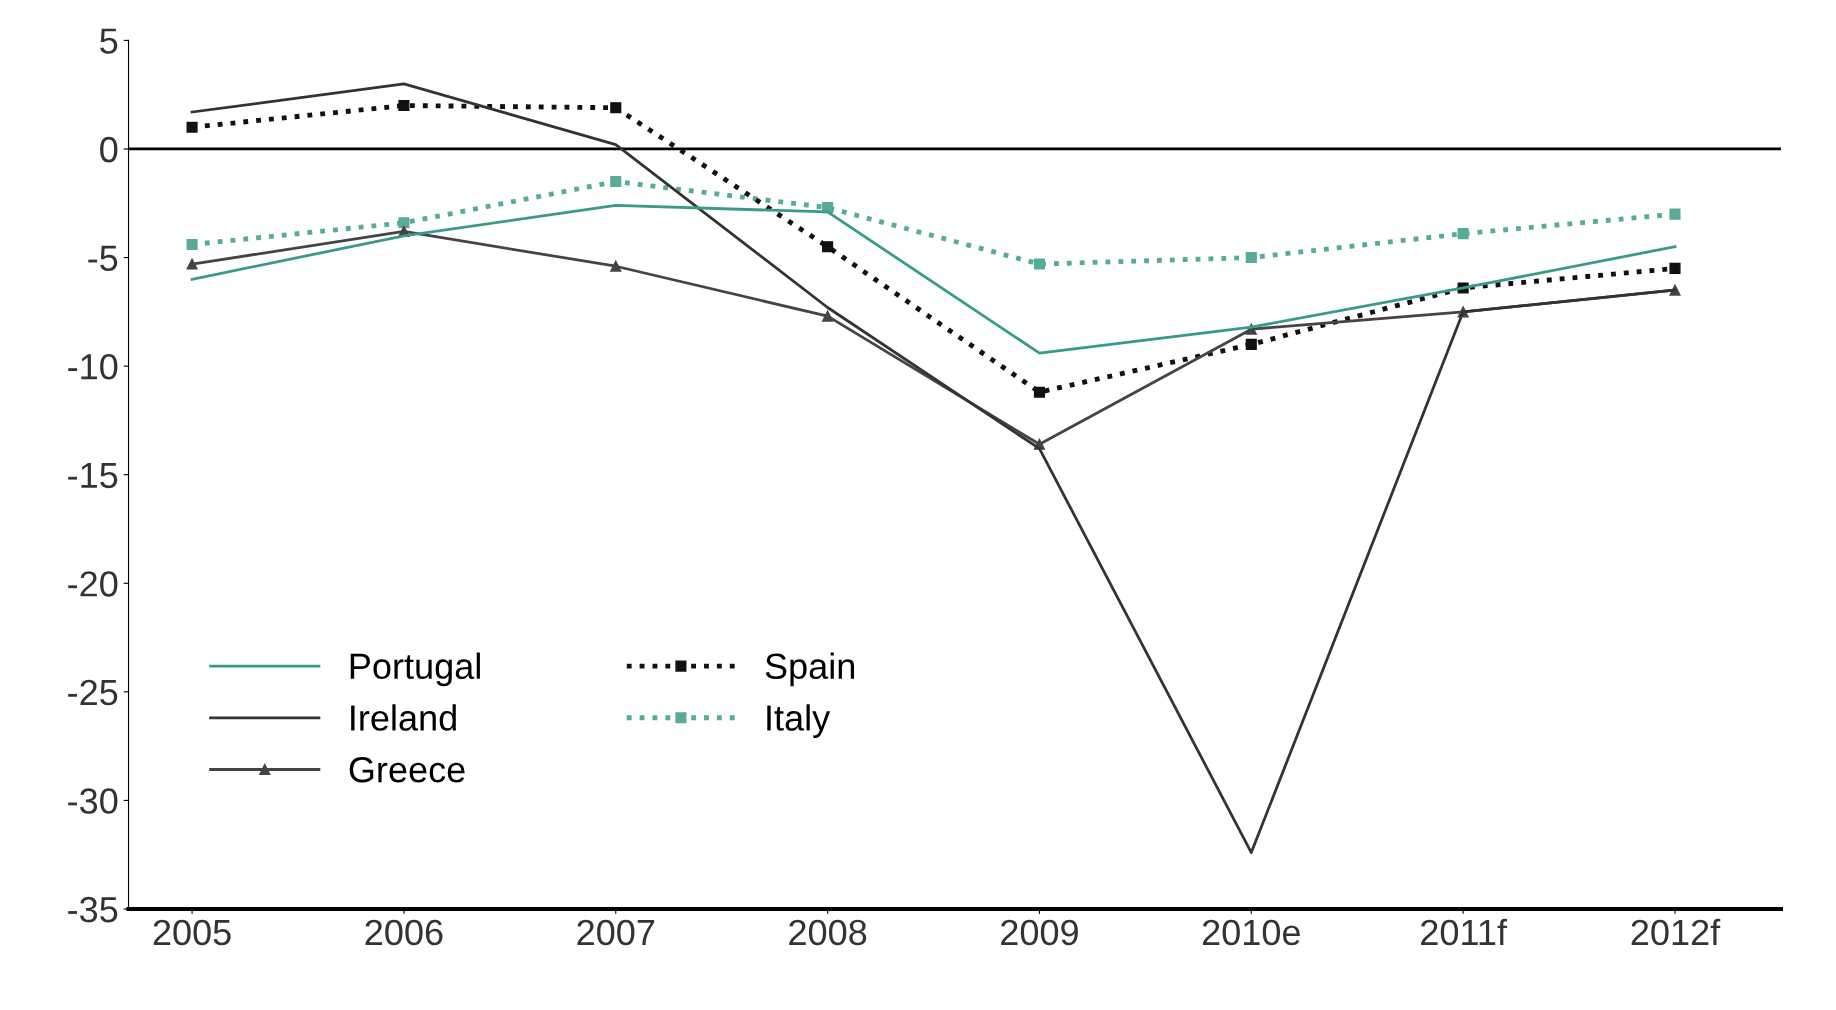  Describe the element at coordinates (1251, 932) in the screenshot. I see `x-tick-label: 2010e` at that location.